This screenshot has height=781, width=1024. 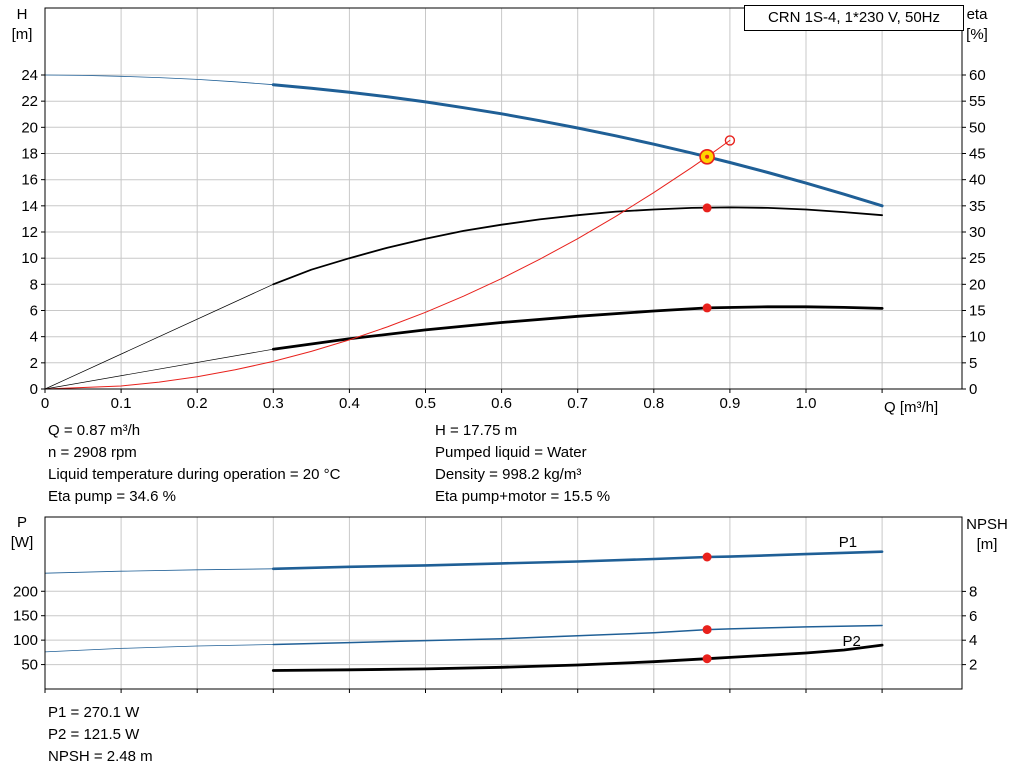 I want to click on svg-text: 0.7, so click(x=577, y=403).